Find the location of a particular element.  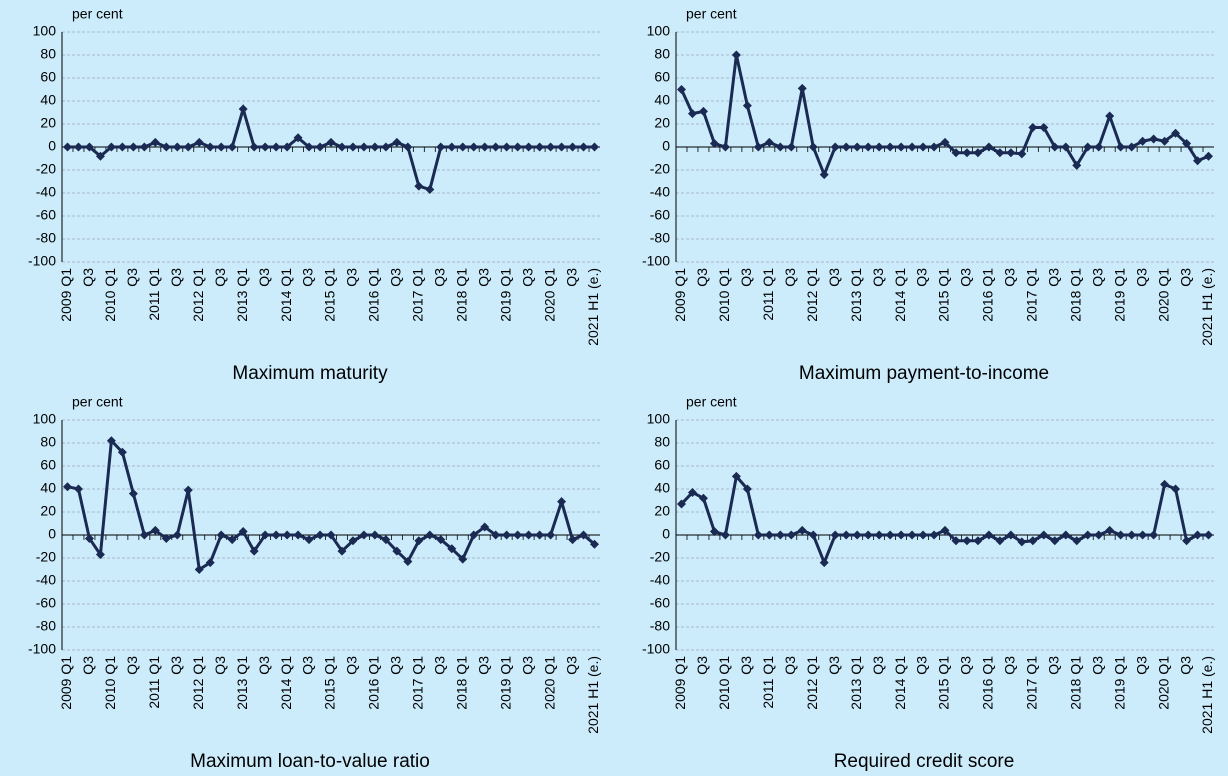

y-tick-label: -80 is located at coordinates (46, 238).